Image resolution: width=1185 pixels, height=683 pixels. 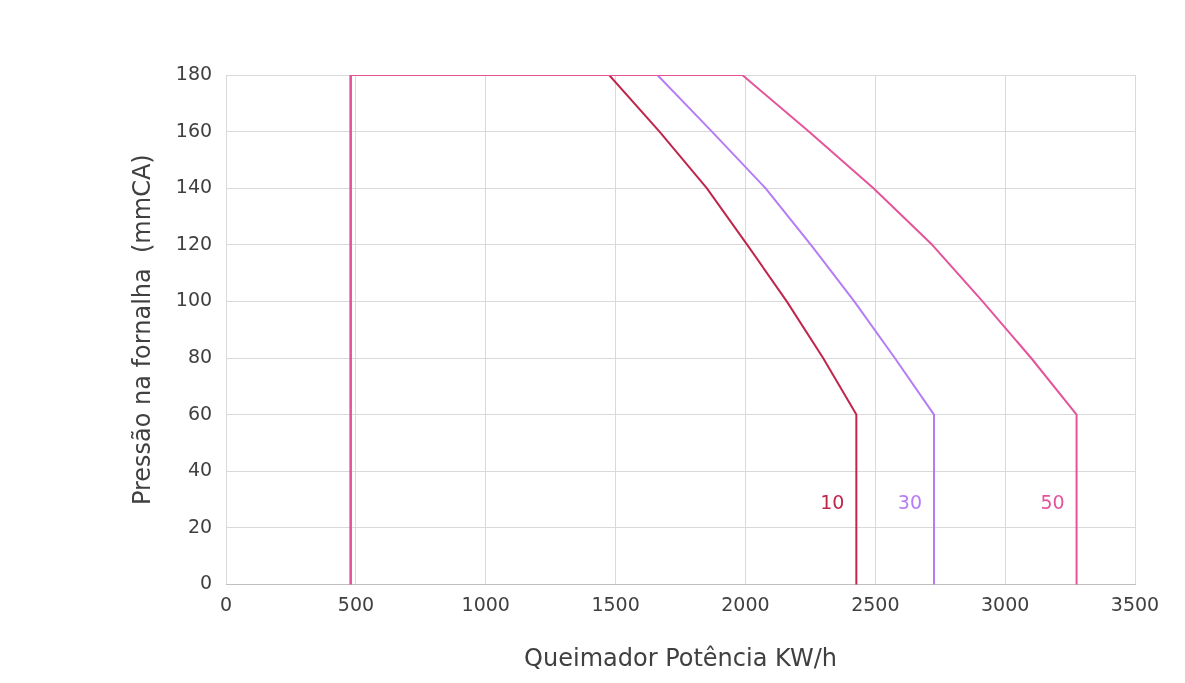 I want to click on x-tick-label: 3000, so click(x=1005, y=603).